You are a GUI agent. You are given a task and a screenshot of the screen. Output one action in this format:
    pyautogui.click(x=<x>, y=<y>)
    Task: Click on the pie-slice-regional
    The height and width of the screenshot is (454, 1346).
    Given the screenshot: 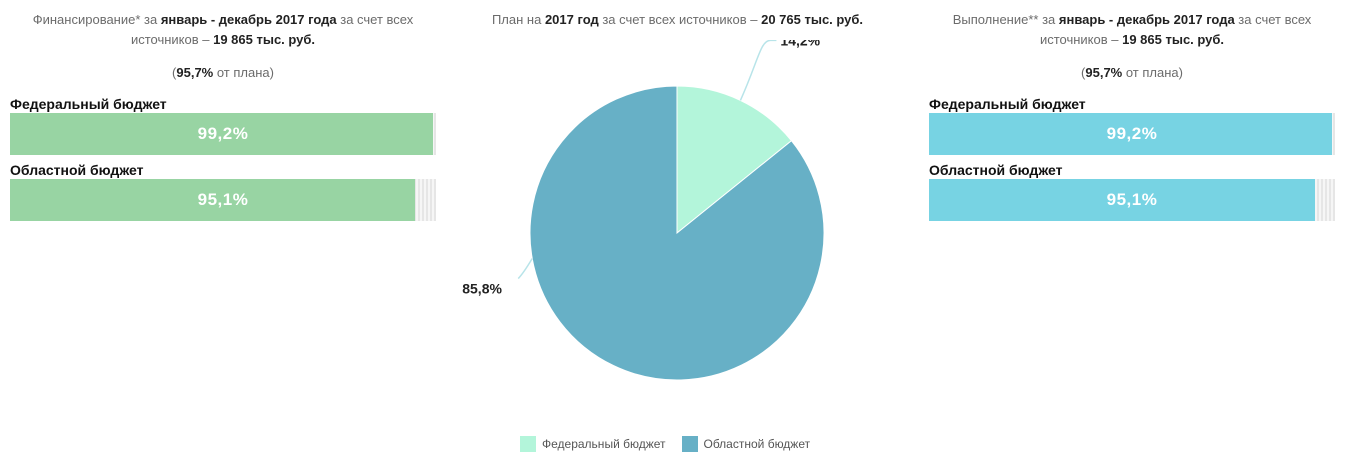 What is the action you would take?
    pyautogui.click(x=677, y=233)
    